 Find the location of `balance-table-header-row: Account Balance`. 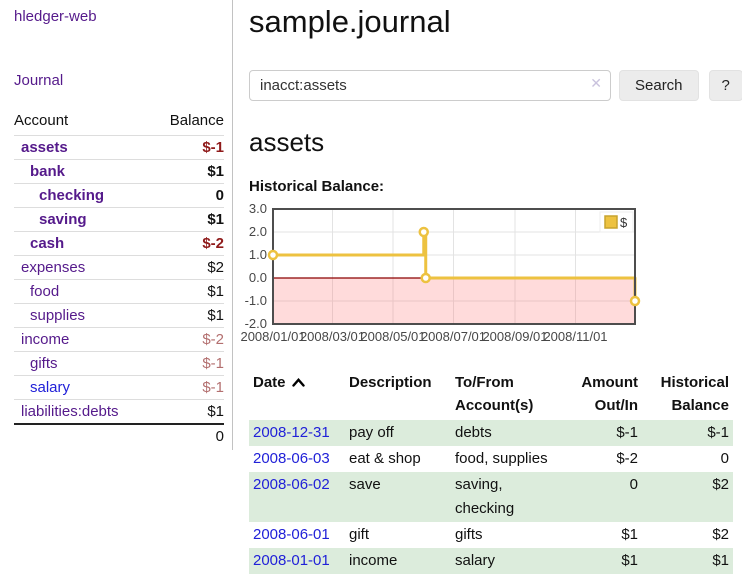

balance-table-header-row: Account Balance is located at coordinates (119, 122).